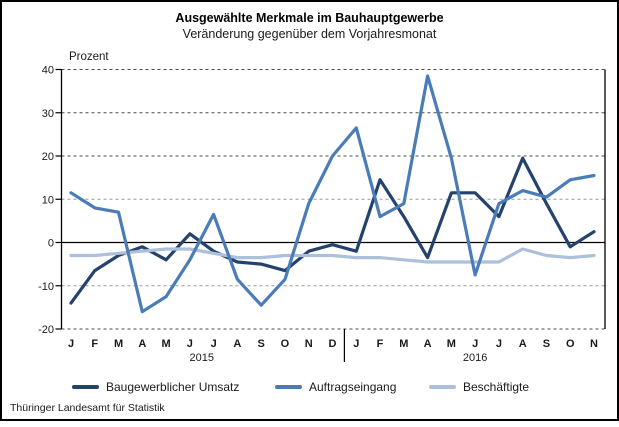 Image resolution: width=619 pixels, height=427 pixels. What do you see at coordinates (309, 344) in the screenshot?
I see `month-label-10: N` at bounding box center [309, 344].